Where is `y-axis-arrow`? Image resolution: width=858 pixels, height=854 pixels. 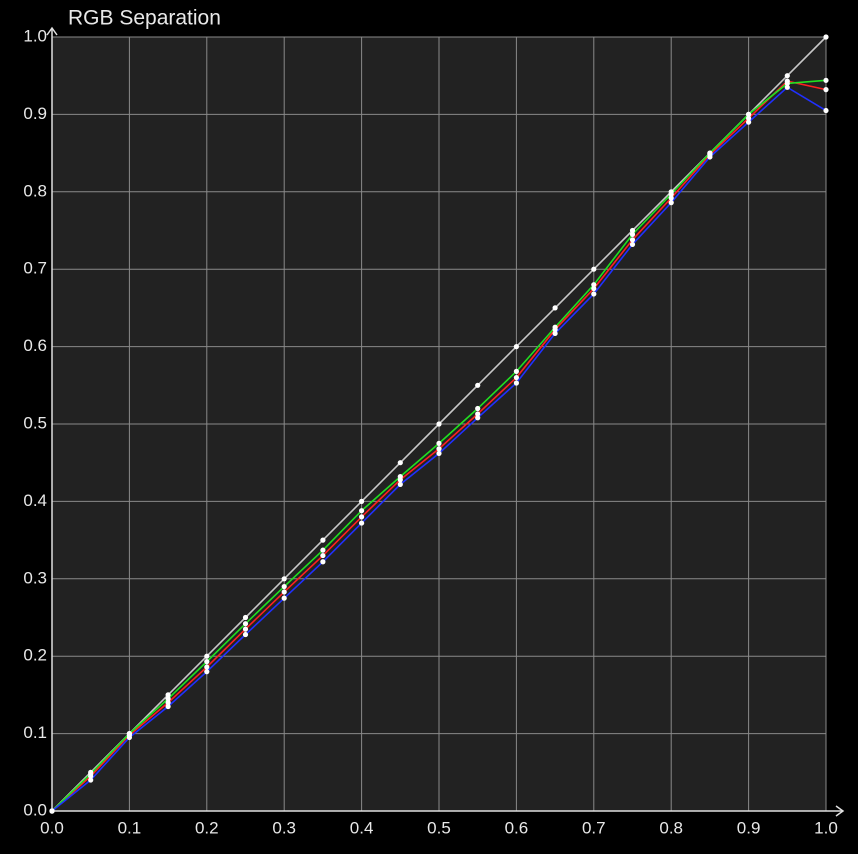 y-axis-arrow is located at coordinates (52, 31).